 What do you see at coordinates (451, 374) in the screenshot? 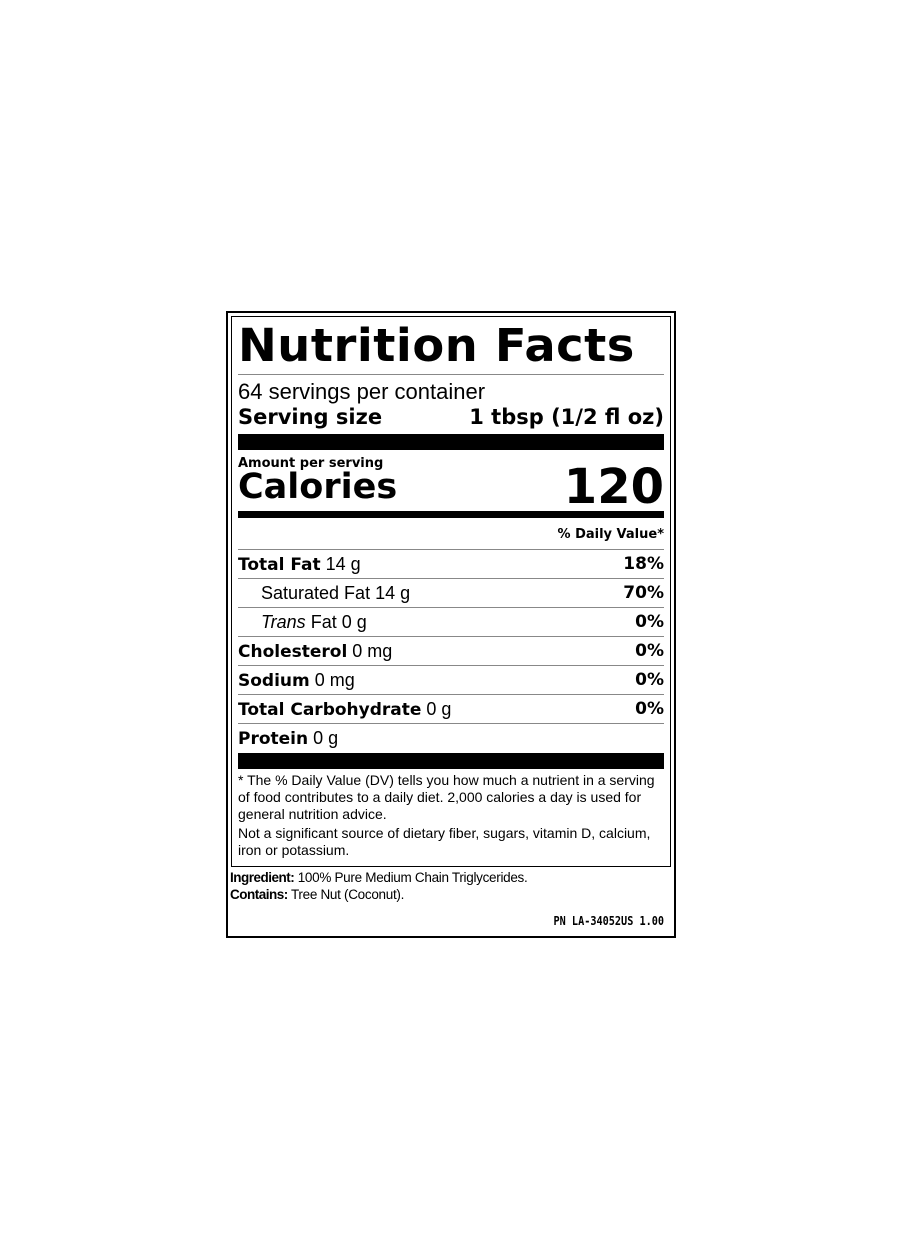
I see `divider` at bounding box center [451, 374].